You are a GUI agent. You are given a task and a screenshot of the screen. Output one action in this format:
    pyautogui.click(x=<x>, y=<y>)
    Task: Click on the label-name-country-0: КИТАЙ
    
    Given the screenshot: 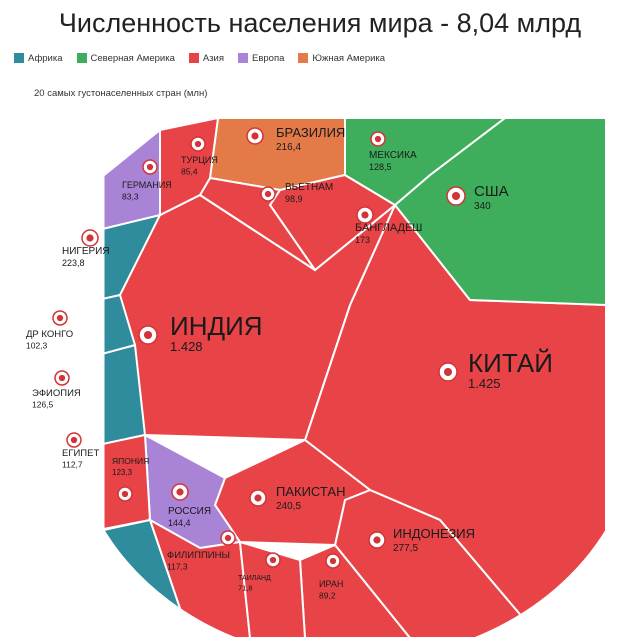 What is the action you would take?
    pyautogui.click(x=510, y=363)
    